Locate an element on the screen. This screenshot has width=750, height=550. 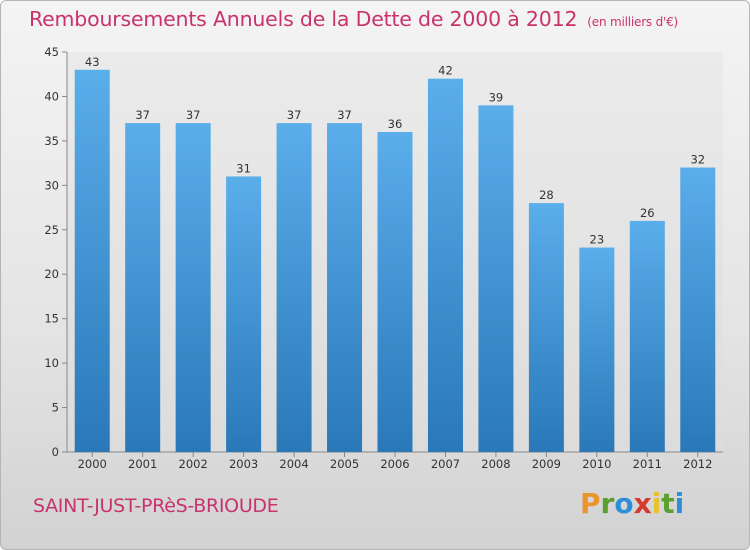
x-tick-label: 2007 is located at coordinates (445, 464).